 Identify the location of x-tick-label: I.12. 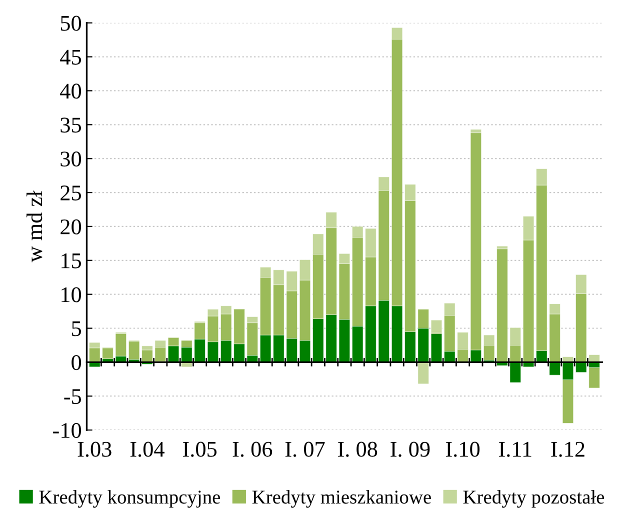
(567, 449).